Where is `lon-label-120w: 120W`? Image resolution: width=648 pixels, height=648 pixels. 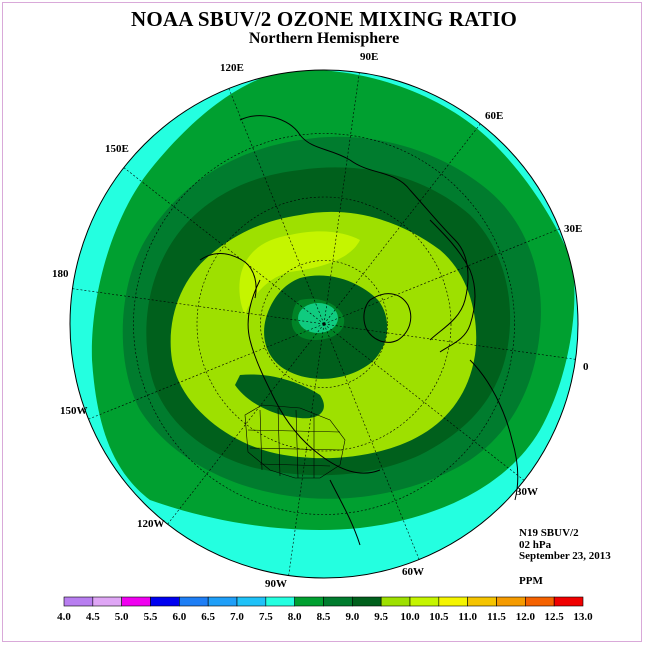 lon-label-120w: 120W is located at coordinates (151, 524).